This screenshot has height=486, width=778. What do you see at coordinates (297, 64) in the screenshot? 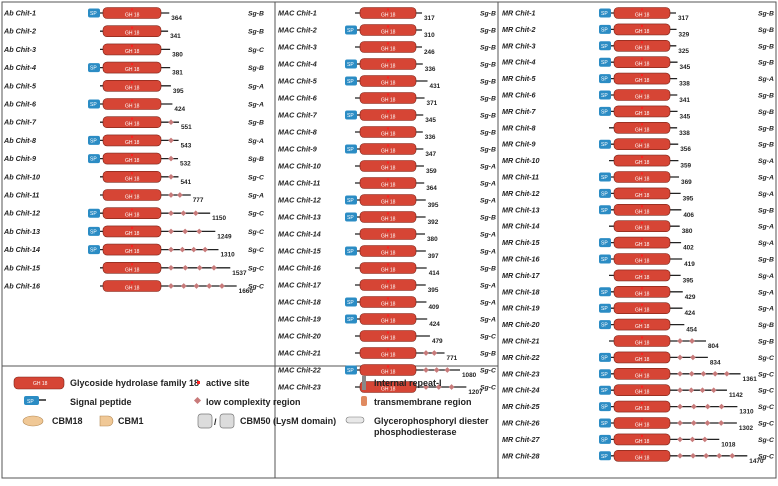
I see `protein-name: MAC Chit-4` at bounding box center [297, 64].